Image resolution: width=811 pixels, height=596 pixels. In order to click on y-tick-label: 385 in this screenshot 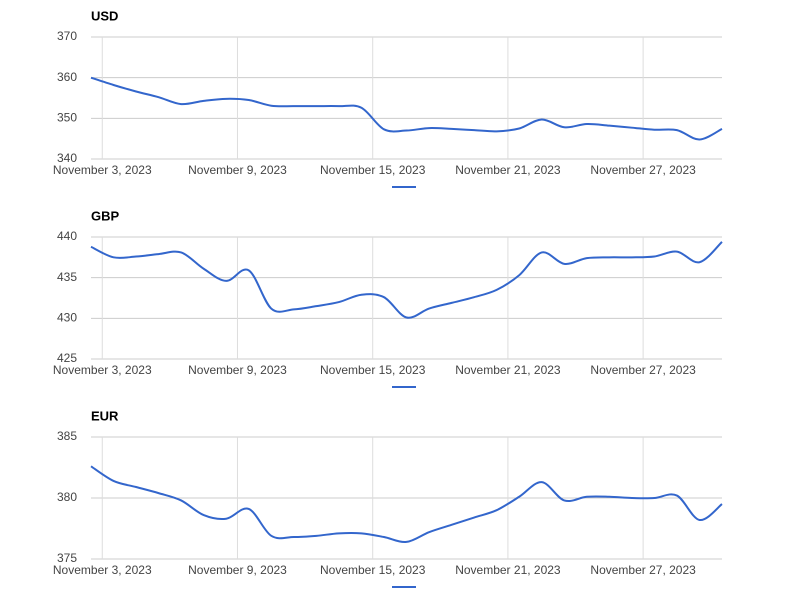, I will do `click(67, 436)`.